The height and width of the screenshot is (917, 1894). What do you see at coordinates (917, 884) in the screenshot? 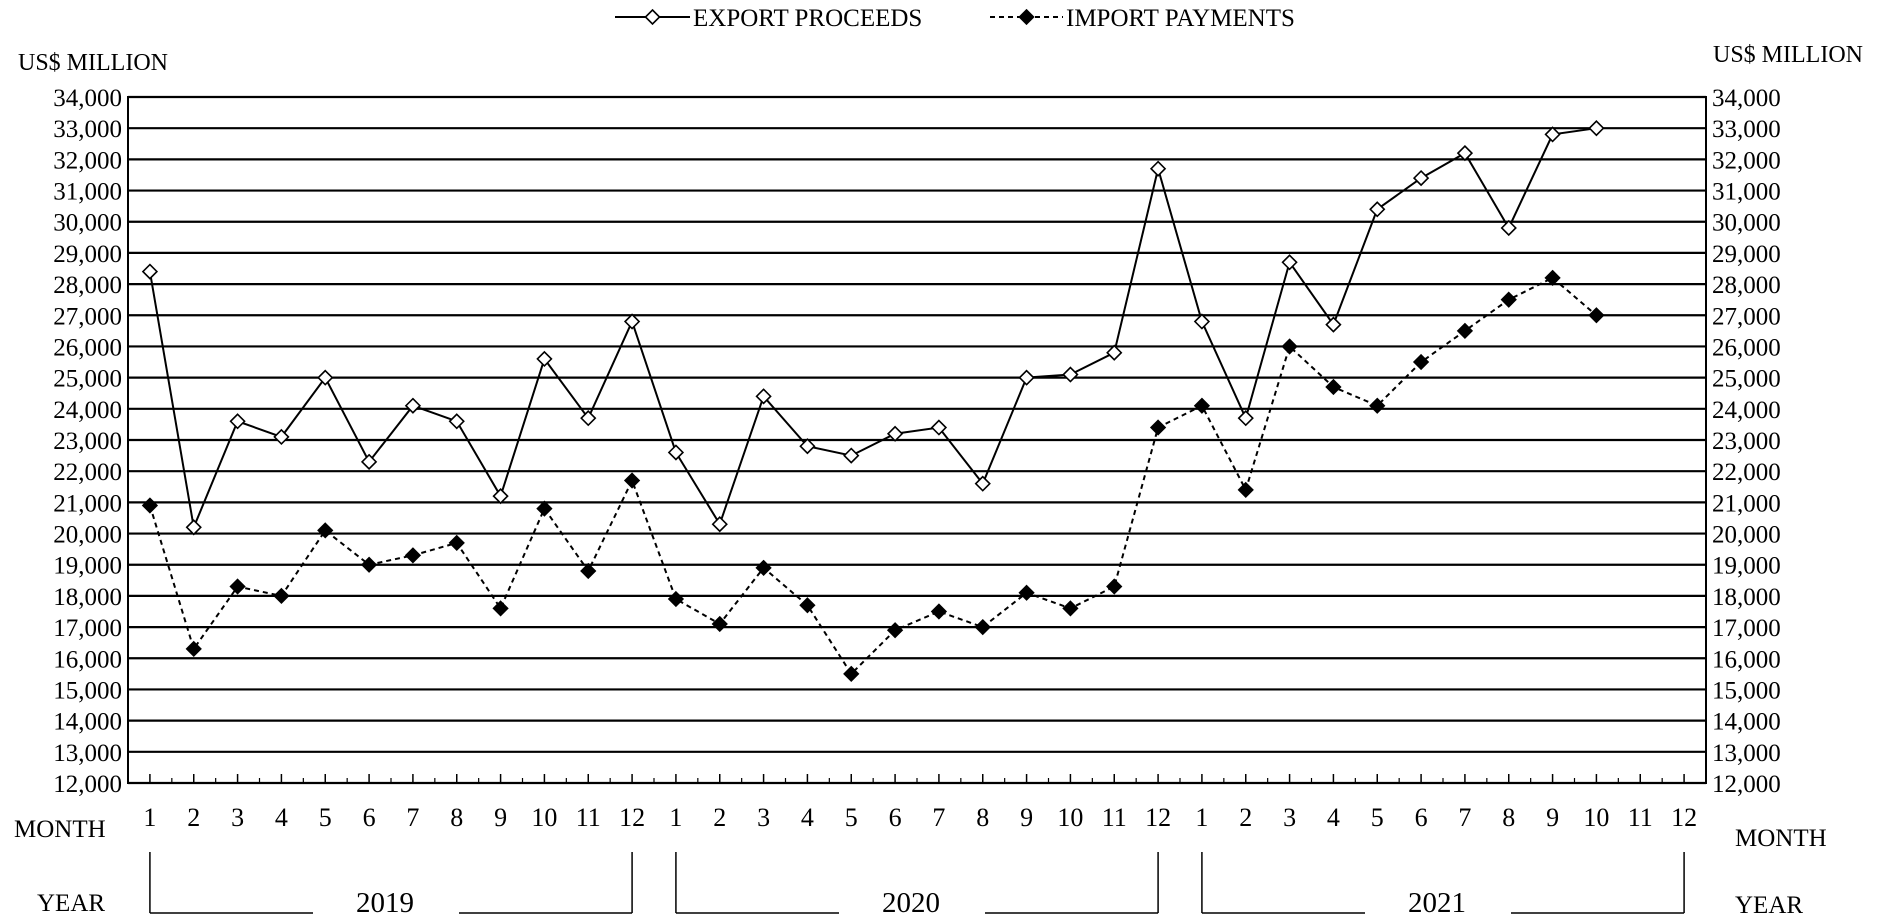
I see `year-brackets: 2019 2020 2021` at bounding box center [917, 884].